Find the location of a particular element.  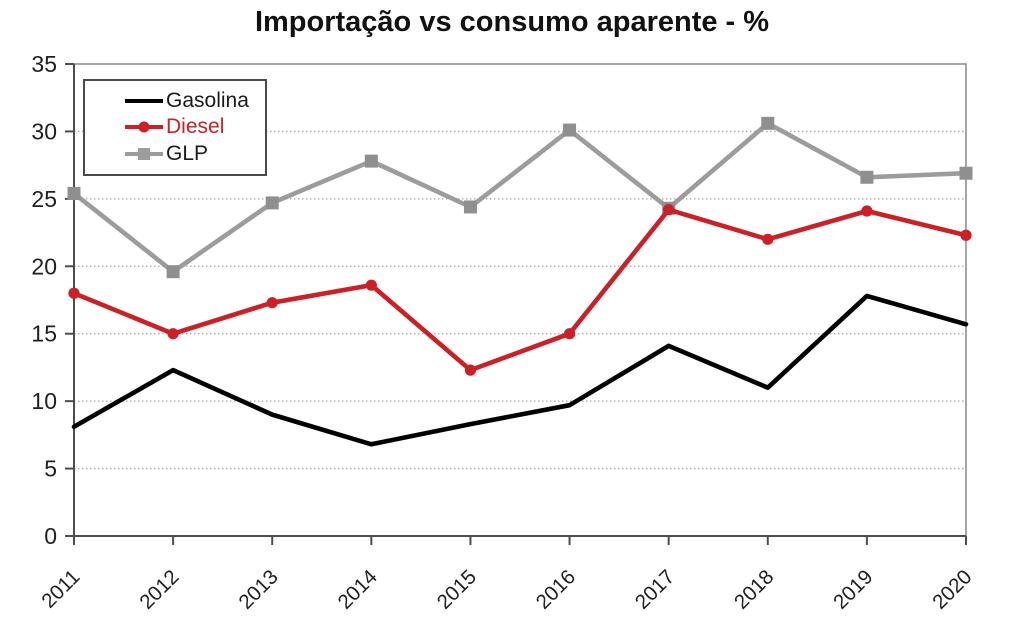

legend-label-glp: GLP is located at coordinates (187, 153).